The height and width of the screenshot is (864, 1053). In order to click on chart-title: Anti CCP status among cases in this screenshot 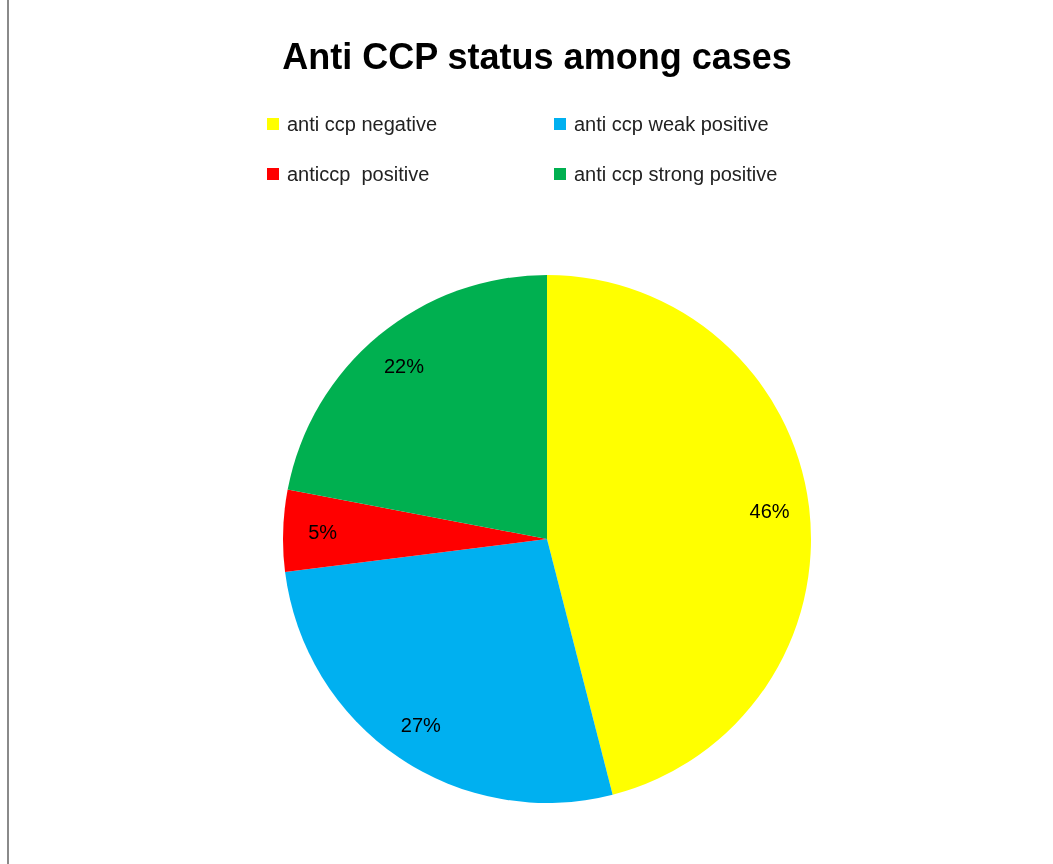, I will do `click(537, 57)`.